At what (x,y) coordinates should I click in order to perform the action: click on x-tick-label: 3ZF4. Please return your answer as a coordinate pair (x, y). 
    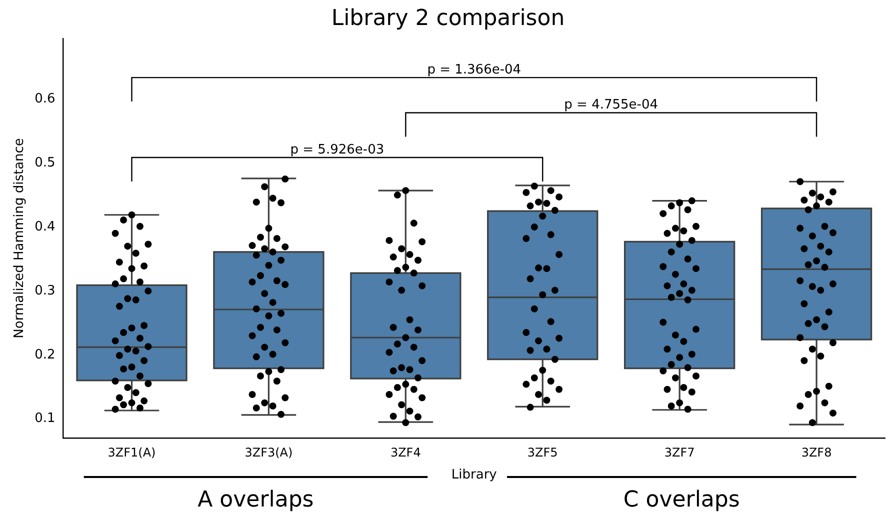
    Looking at the image, I should click on (405, 452).